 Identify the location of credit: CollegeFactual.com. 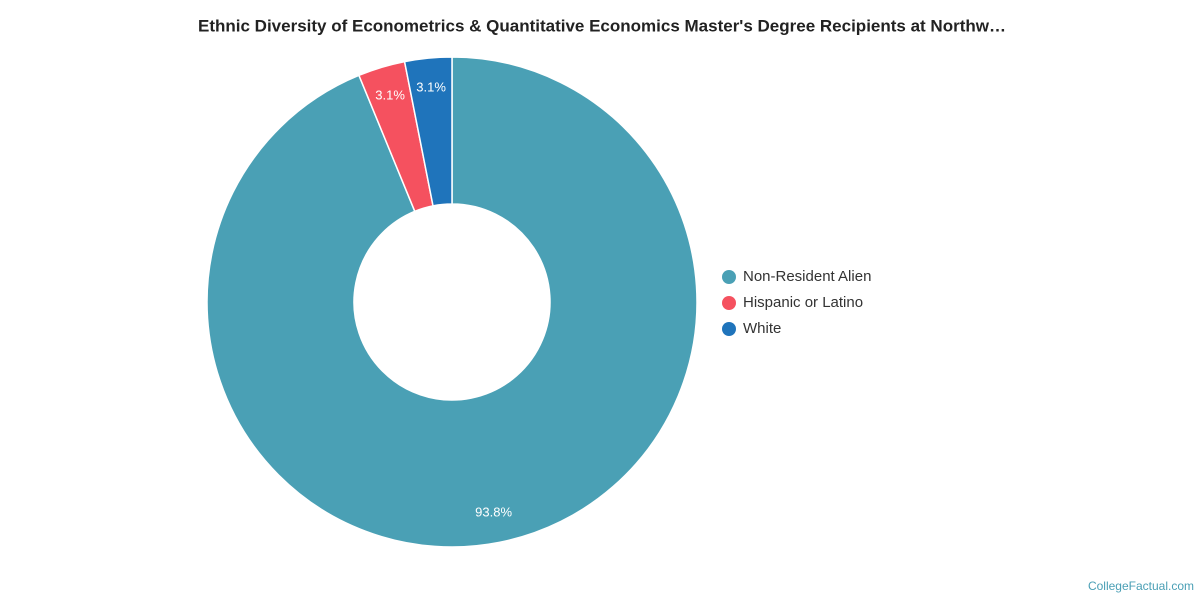
(1141, 586).